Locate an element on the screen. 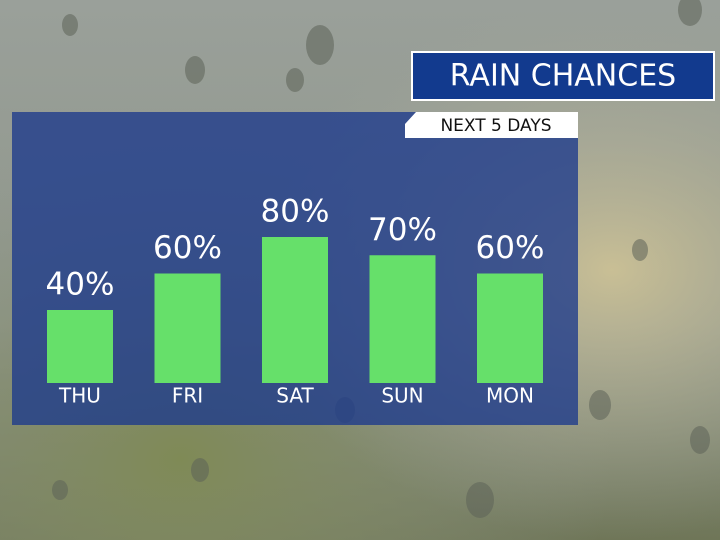 The image size is (720, 540). chart-subtitle: NEXT 5 DAYS is located at coordinates (495, 126).